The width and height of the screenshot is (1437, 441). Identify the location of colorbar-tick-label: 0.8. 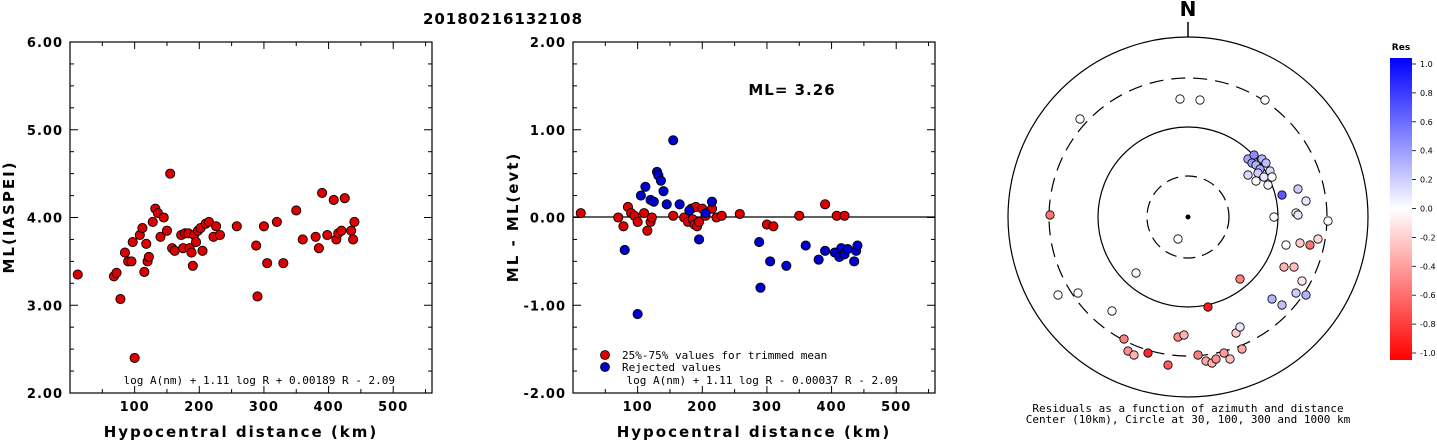
(1426, 93).